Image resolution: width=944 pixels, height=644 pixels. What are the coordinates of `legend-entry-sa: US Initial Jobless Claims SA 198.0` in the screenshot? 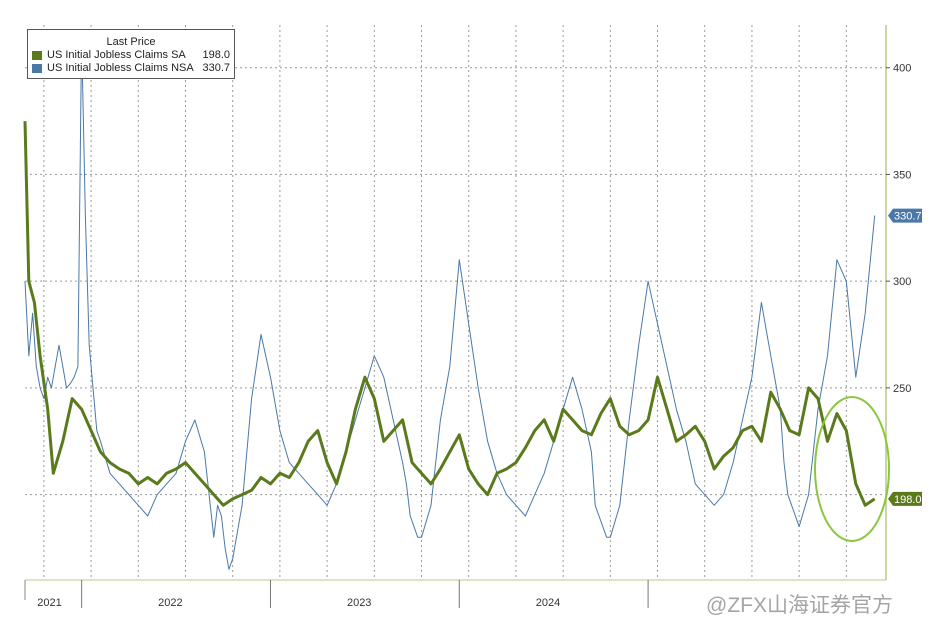 It's located at (131, 55).